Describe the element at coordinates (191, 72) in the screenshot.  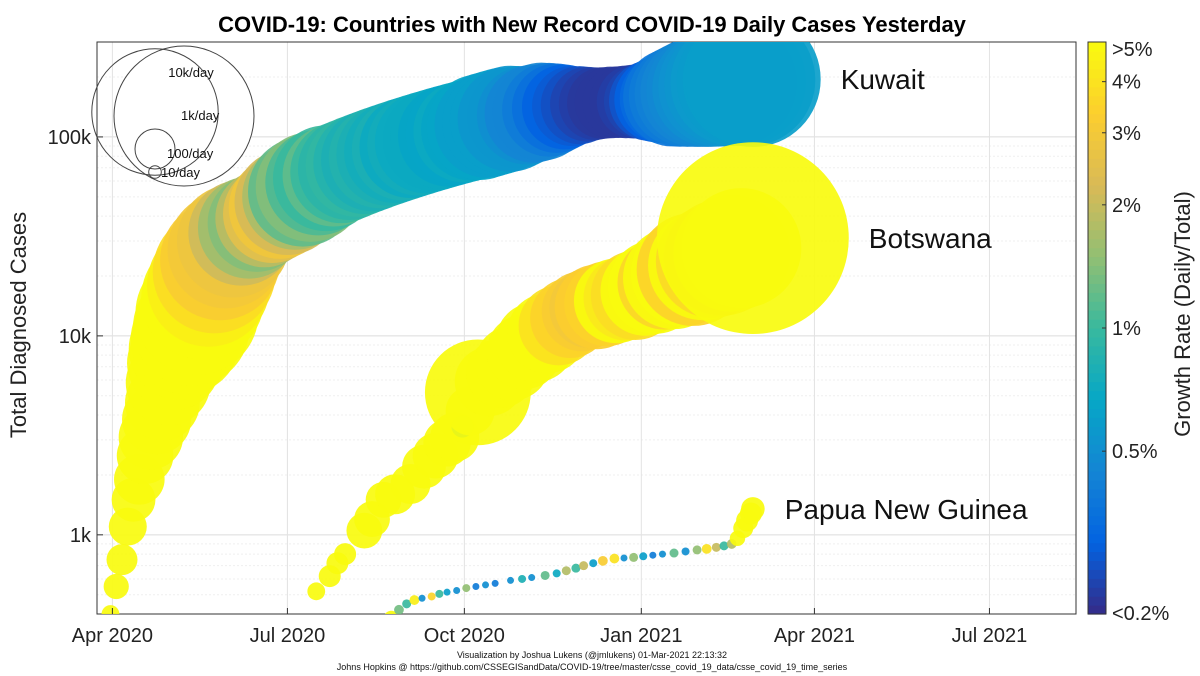
I see `size-legend-label: 10k/day` at that location.